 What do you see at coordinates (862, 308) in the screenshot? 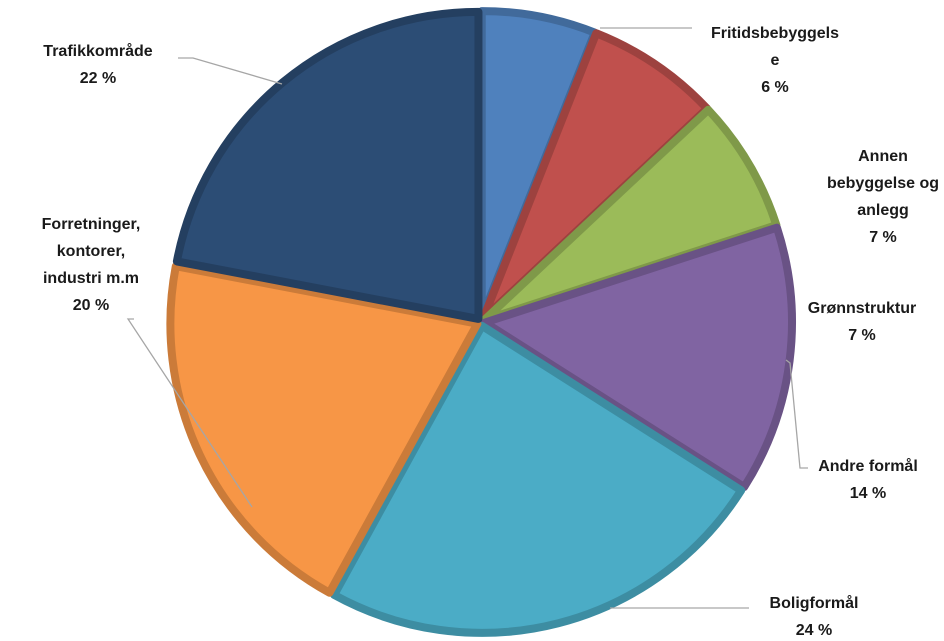
I see `slice-name-label: Grønnstruktur` at bounding box center [862, 308].